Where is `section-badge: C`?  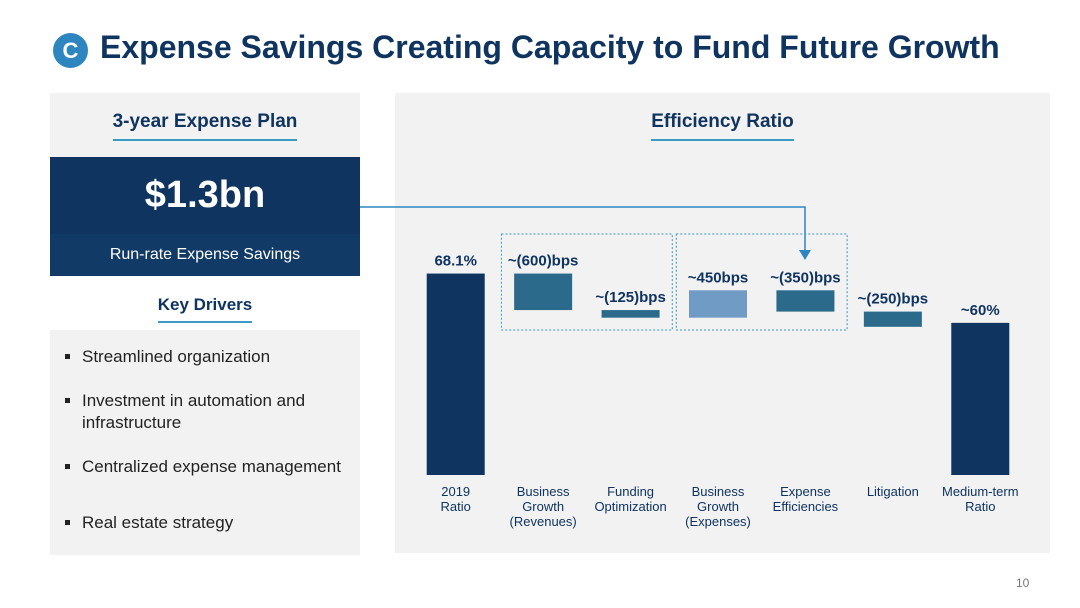
section-badge: C is located at coordinates (70, 50).